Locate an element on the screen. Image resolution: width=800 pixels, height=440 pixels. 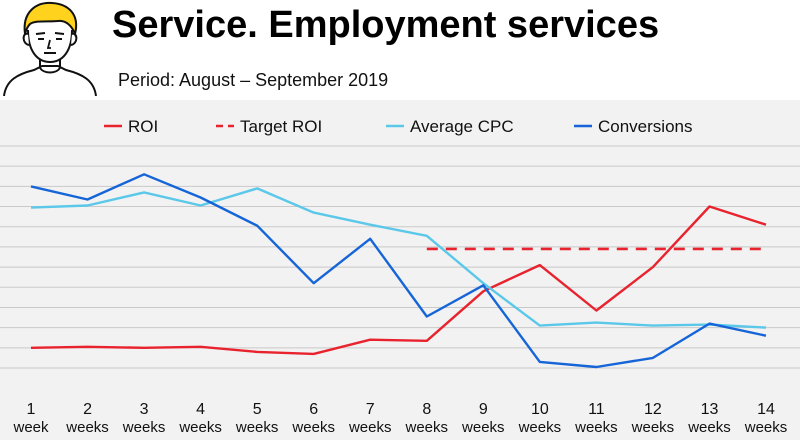
legend-label-roi: ROI is located at coordinates (143, 126).